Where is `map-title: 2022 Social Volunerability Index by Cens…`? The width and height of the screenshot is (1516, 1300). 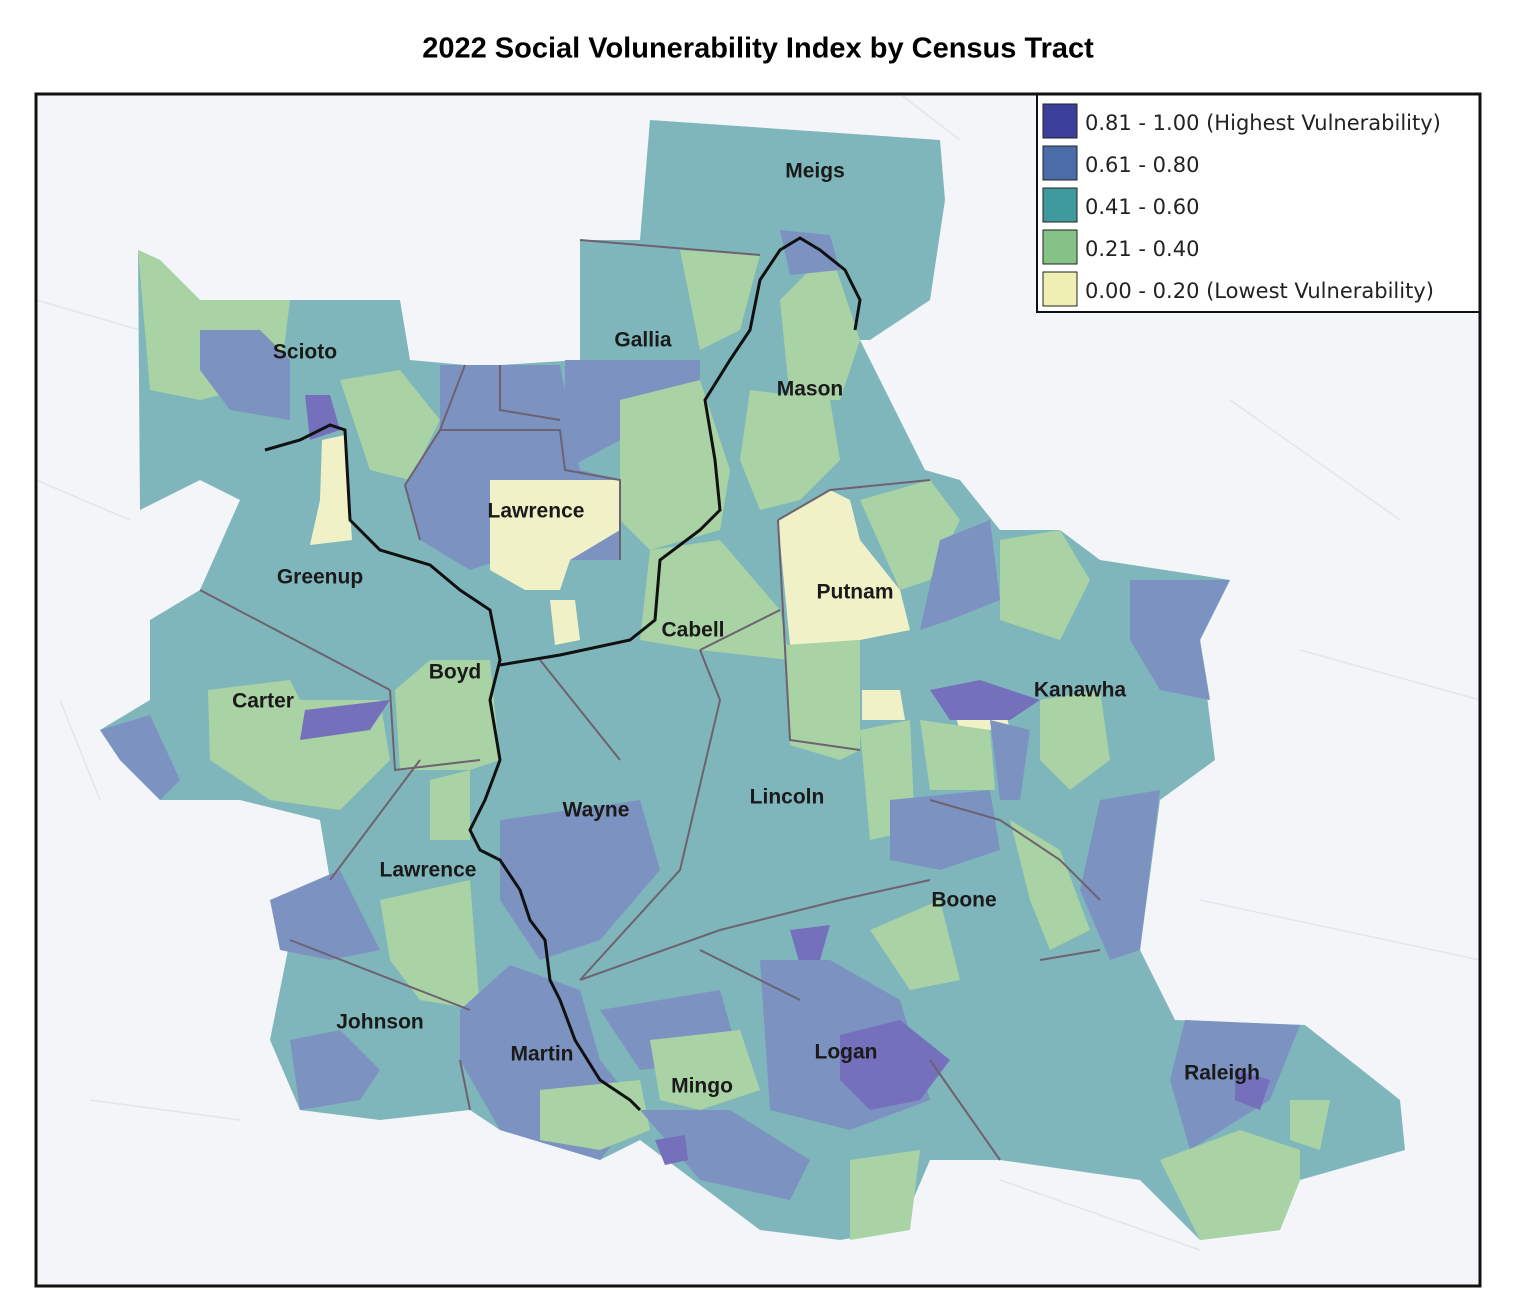
map-title: 2022 Social Volunerability Index by Cens… is located at coordinates (758, 49).